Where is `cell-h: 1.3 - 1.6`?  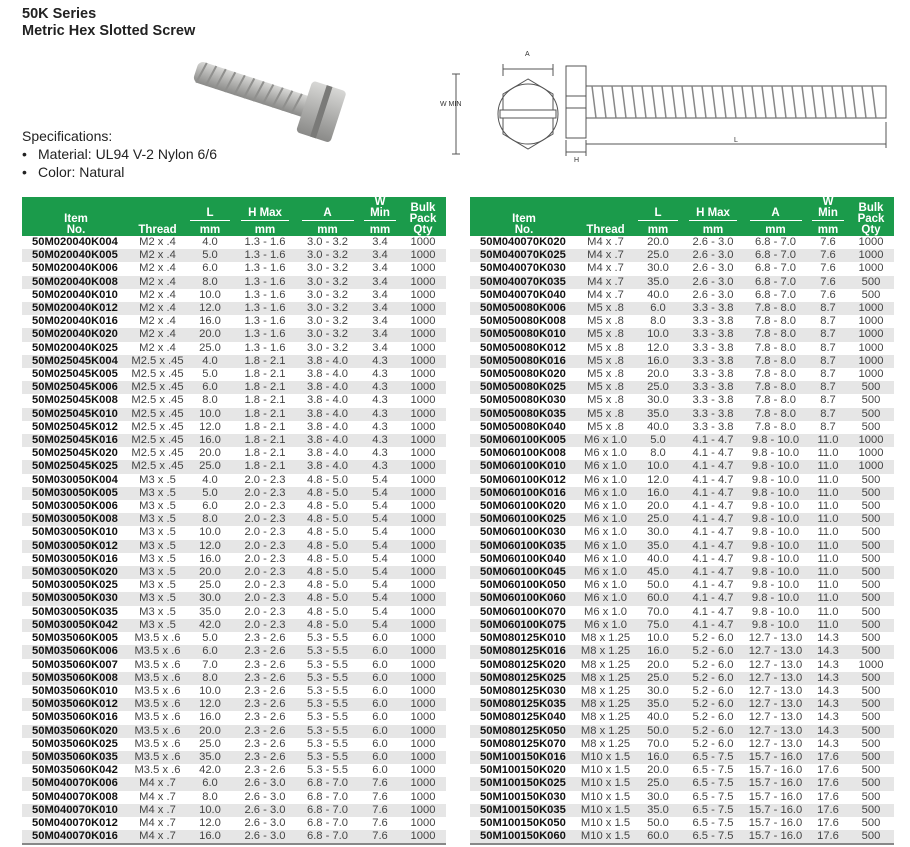 cell-h: 1.3 - 1.6 is located at coordinates (265, 268).